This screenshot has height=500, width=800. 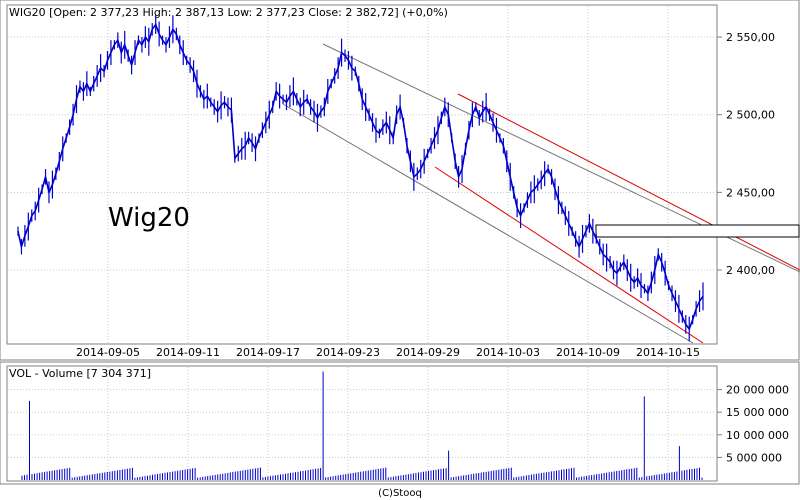 What do you see at coordinates (753, 424) in the screenshot?
I see `volume-y-tick-labels: 20 000 000 15 000 000 10 000 000 5 000 000` at bounding box center [753, 424].